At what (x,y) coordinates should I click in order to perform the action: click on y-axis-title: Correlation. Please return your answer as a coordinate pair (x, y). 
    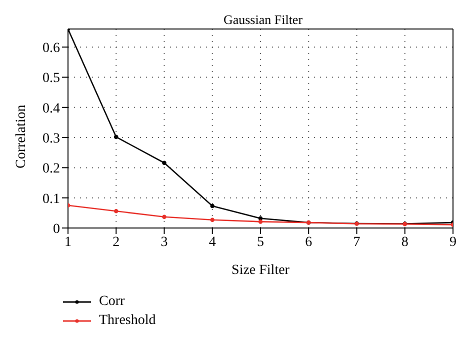
    Looking at the image, I should click on (21, 136).